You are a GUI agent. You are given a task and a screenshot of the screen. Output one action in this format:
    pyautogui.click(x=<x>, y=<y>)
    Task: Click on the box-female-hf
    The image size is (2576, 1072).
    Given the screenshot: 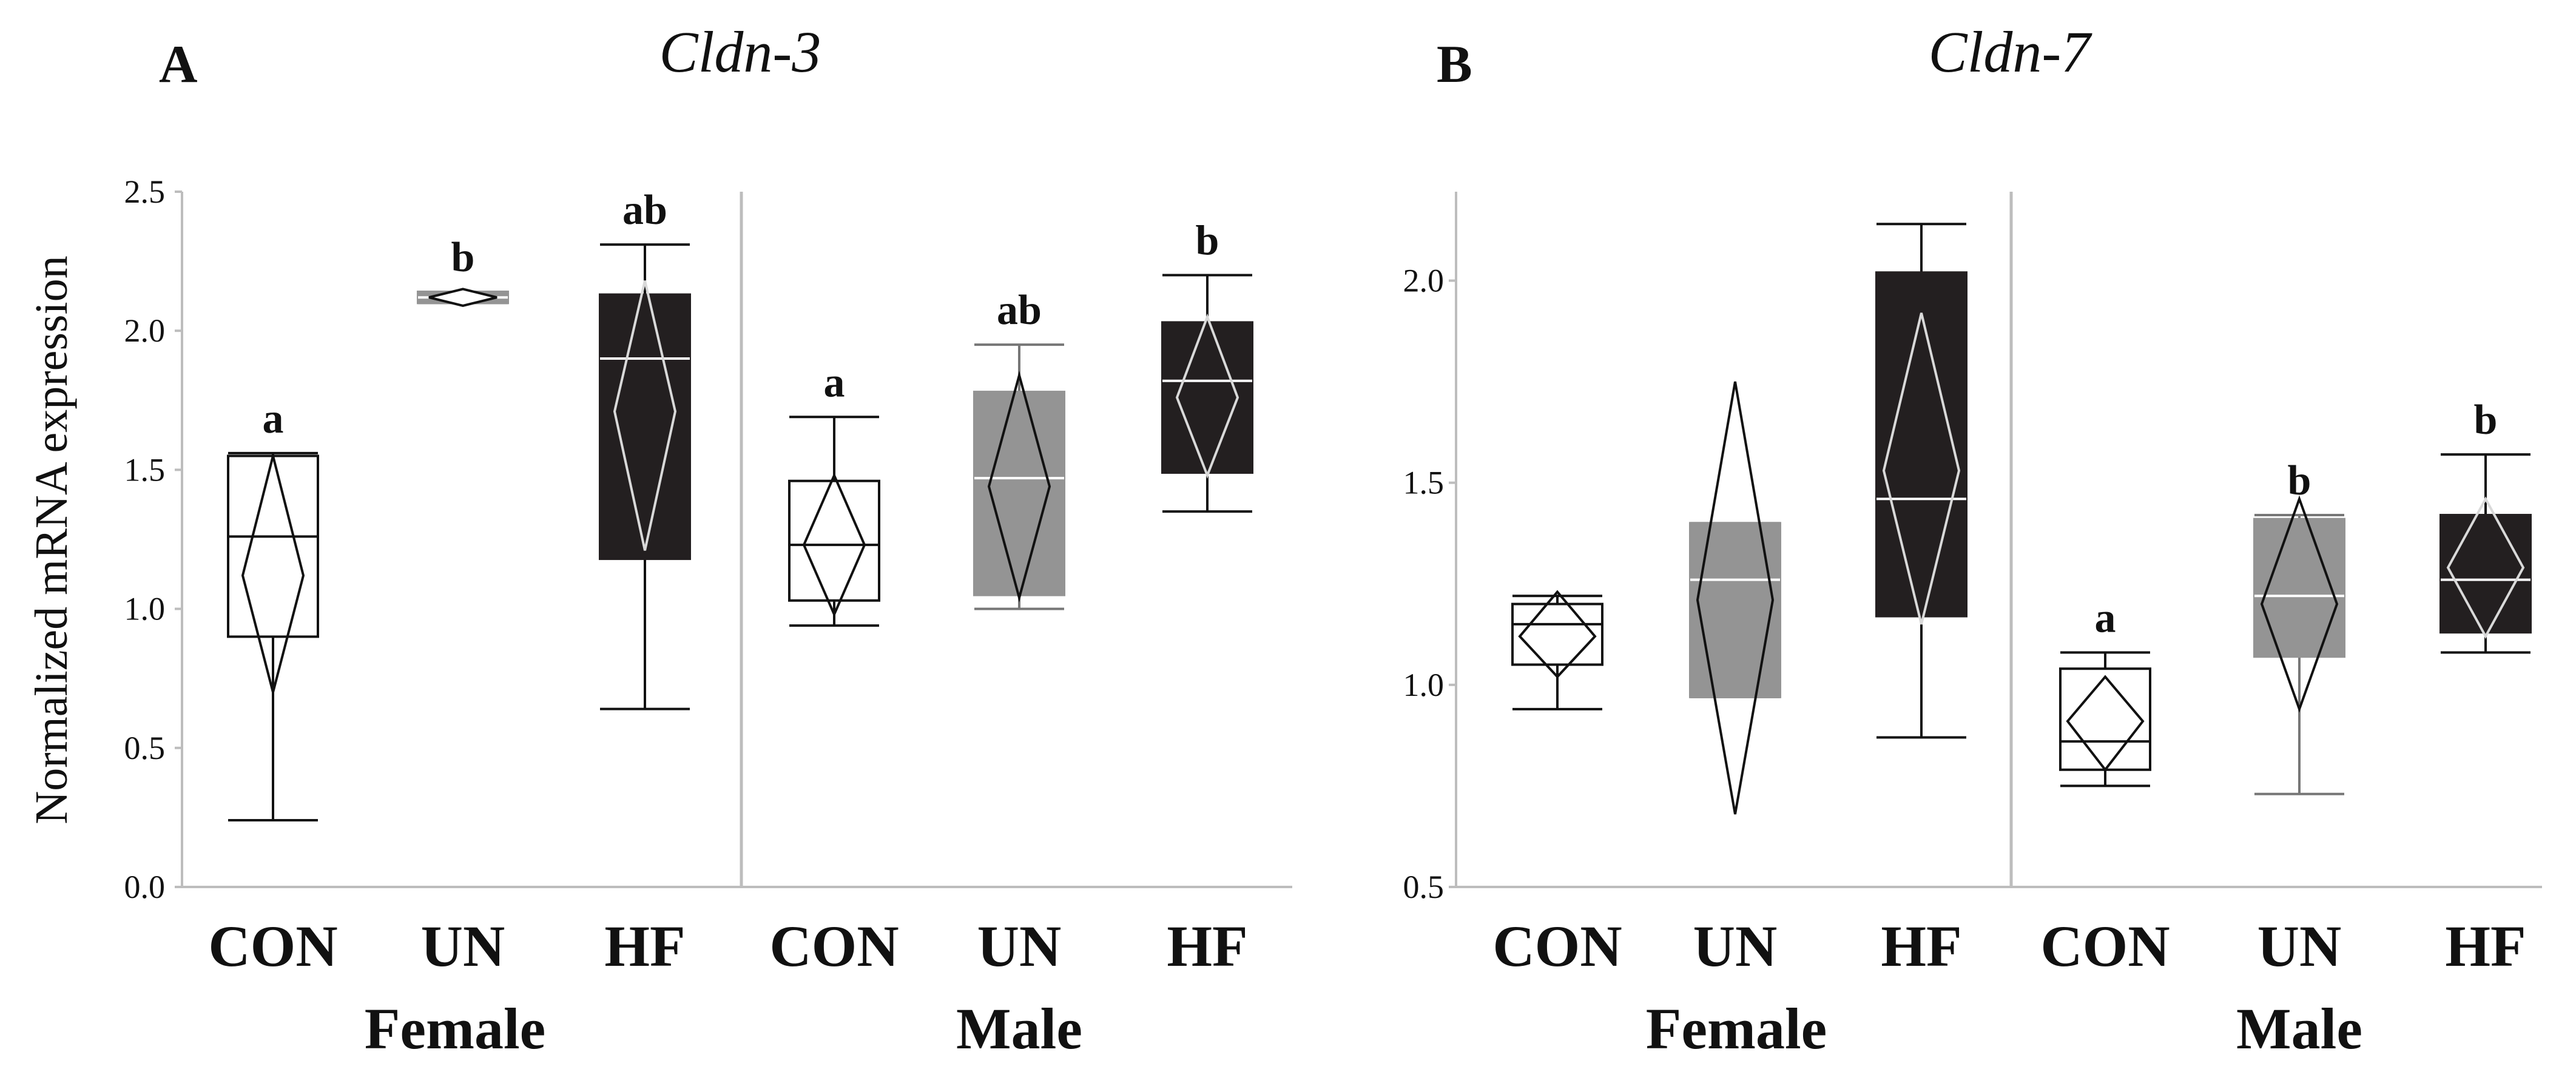 What is the action you would take?
    pyautogui.click(x=1921, y=481)
    